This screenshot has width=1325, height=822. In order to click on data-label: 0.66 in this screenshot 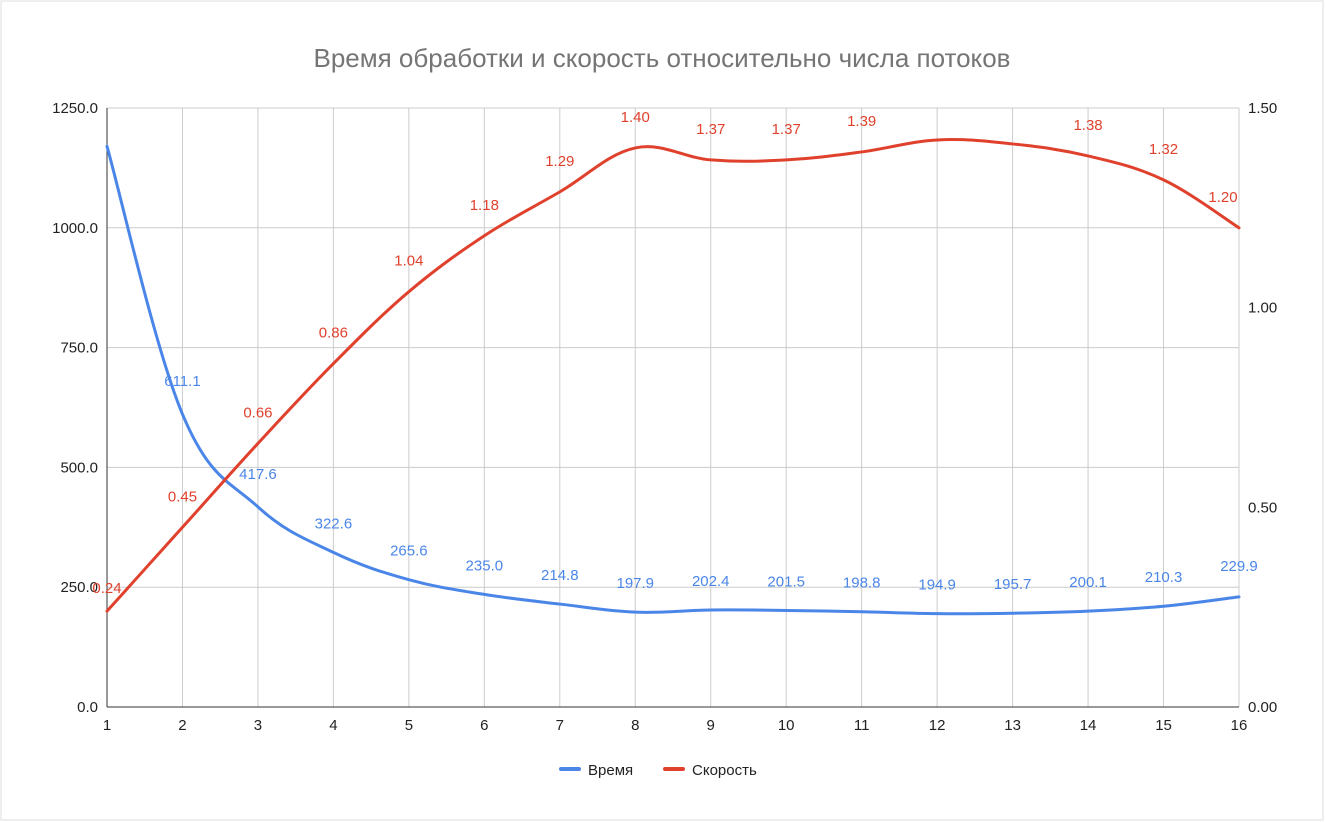, I will do `click(257, 412)`.